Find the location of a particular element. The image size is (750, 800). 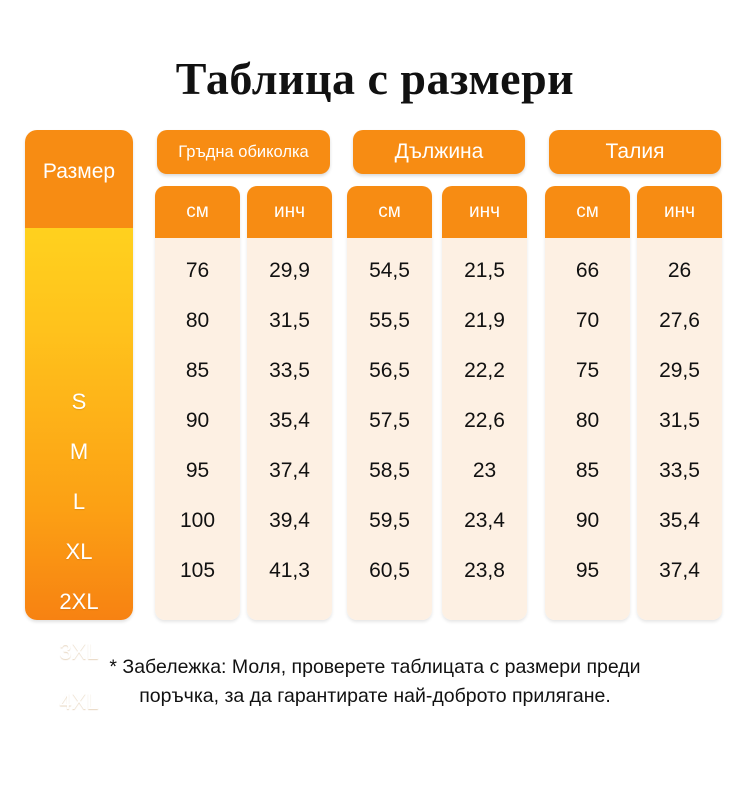

table-cell: 29,9 is located at coordinates (289, 270).